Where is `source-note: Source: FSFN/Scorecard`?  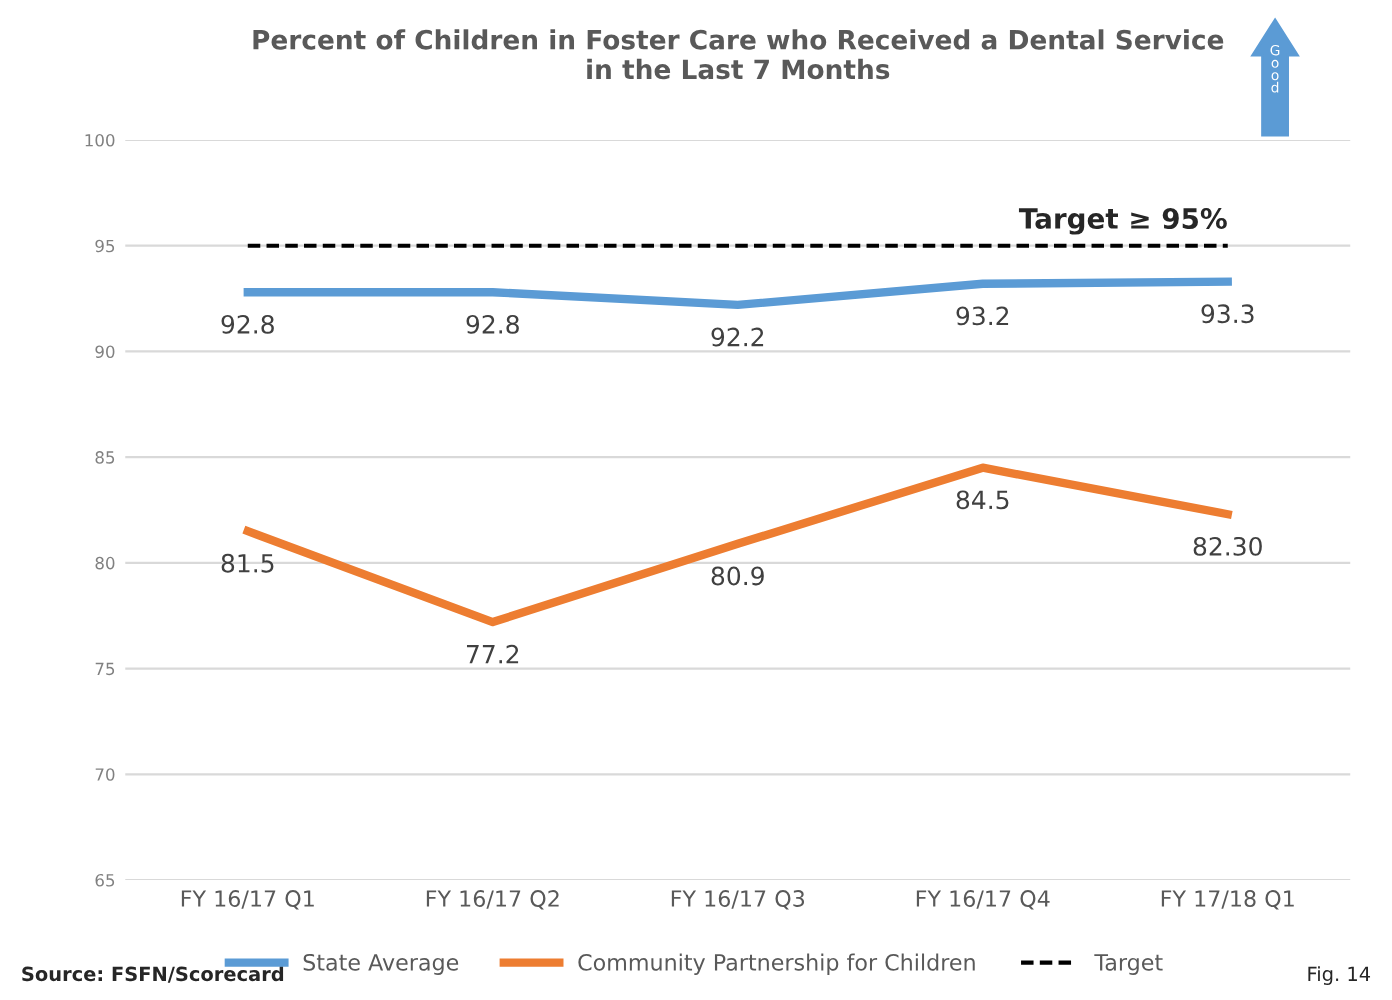 source-note: Source: FSFN/Scorecard is located at coordinates (153, 974).